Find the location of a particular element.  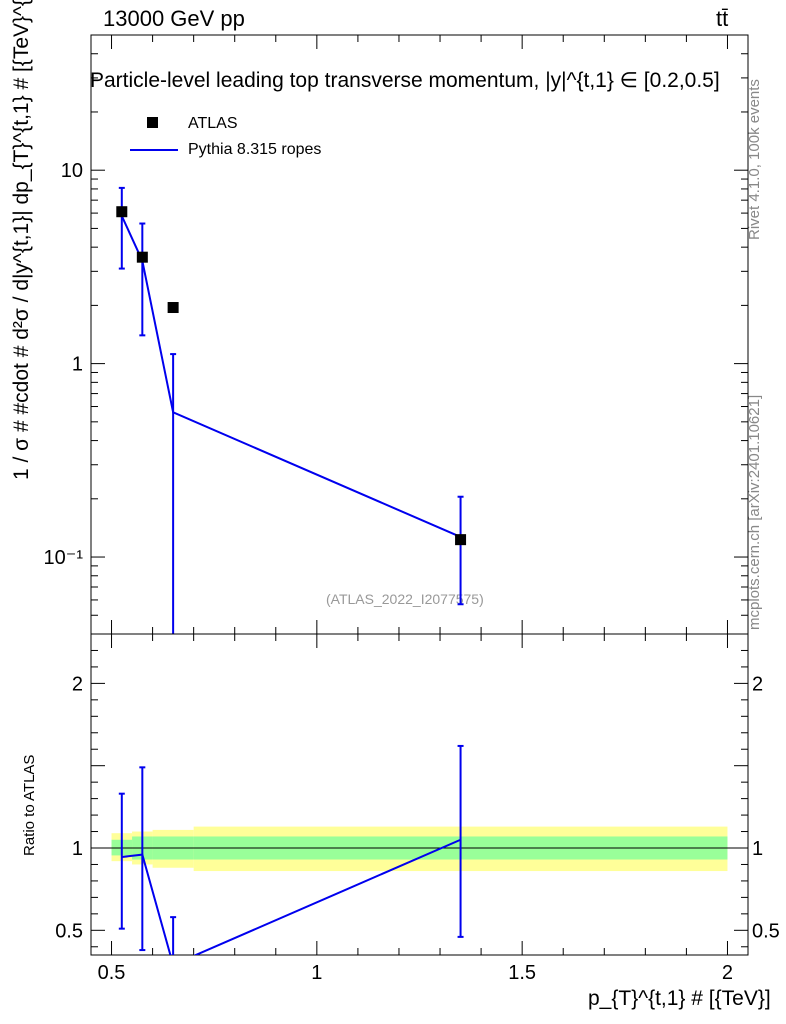

pythia-line is located at coordinates (290, 376).